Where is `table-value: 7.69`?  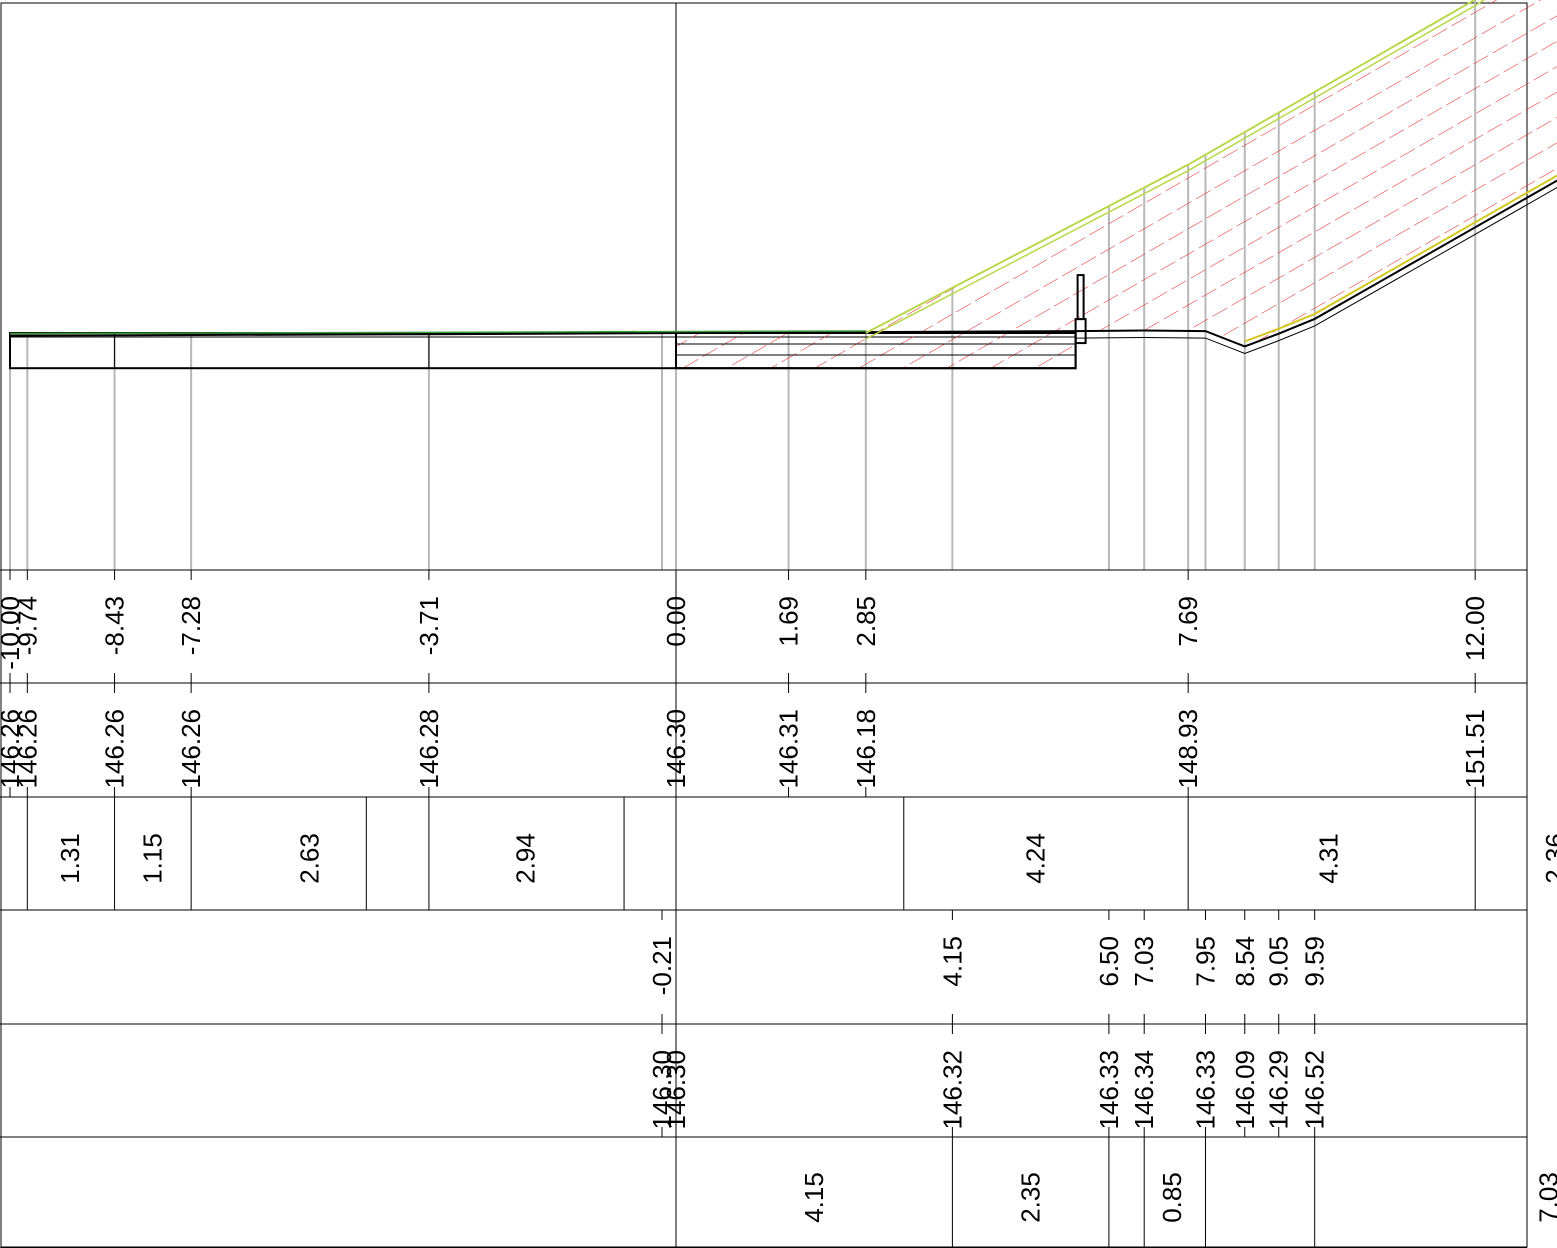 table-value: 7.69 is located at coordinates (1188, 621).